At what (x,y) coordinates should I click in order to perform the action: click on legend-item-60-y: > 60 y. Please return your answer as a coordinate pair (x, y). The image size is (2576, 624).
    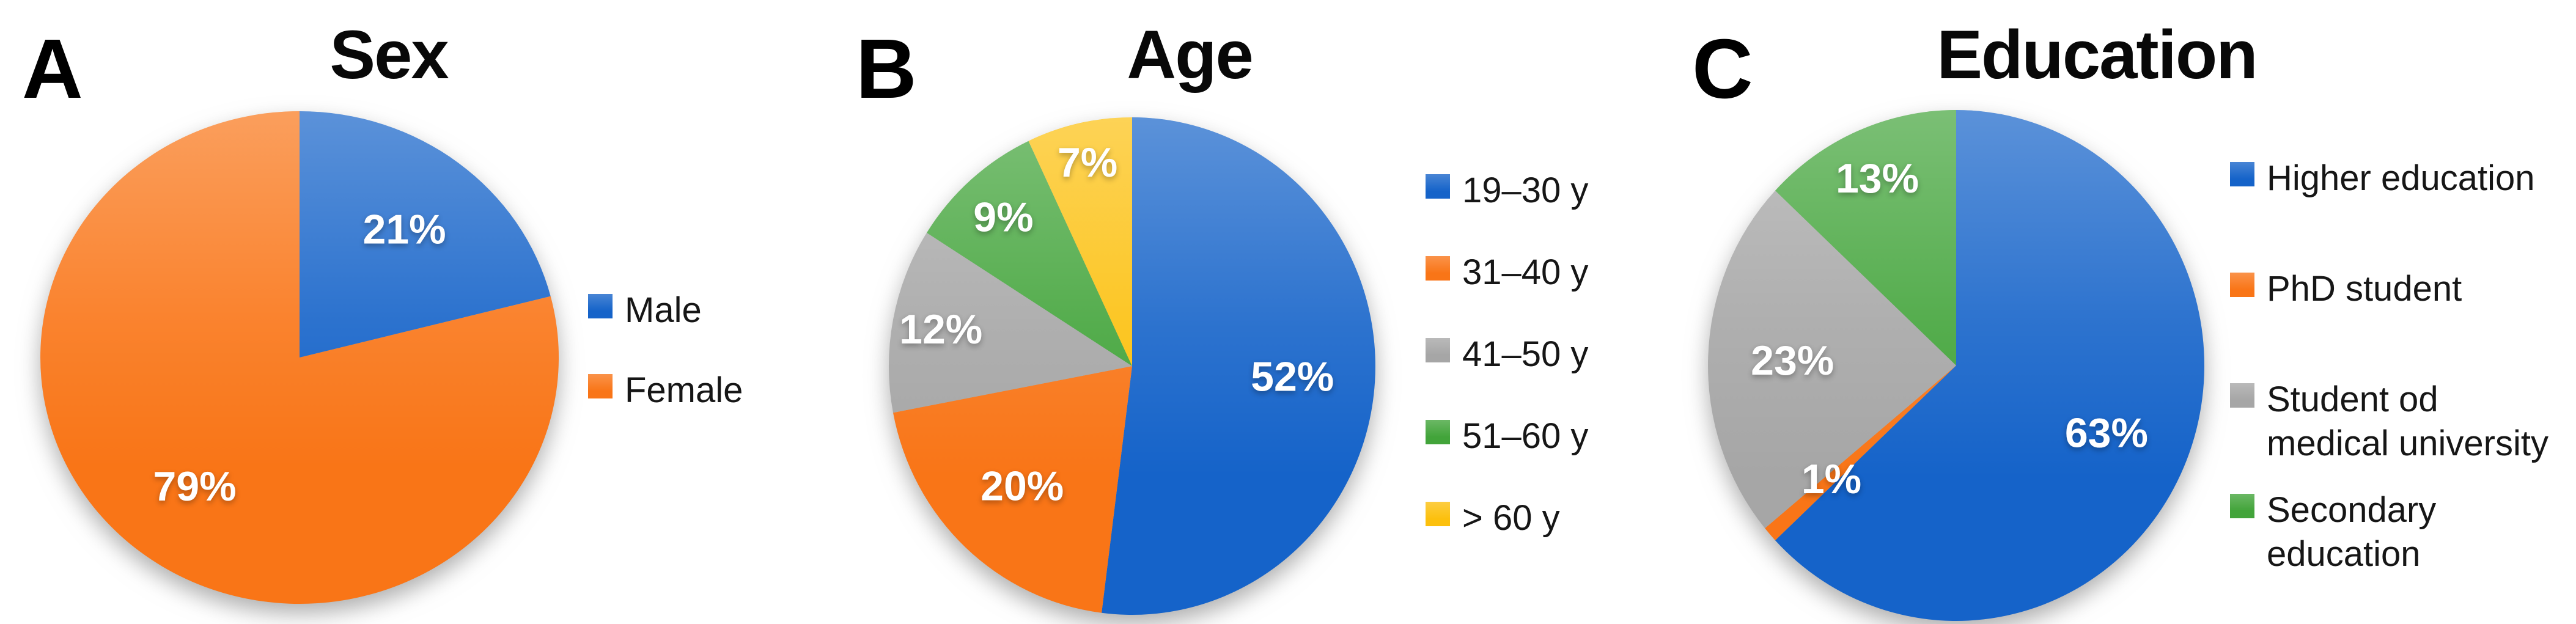
    Looking at the image, I should click on (1569, 518).